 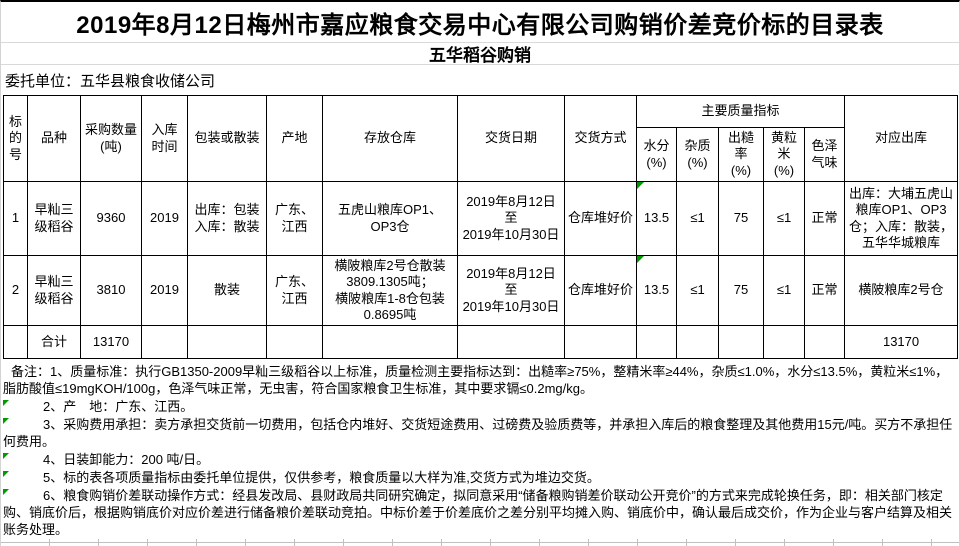 I want to click on consignor-label: 委托单位：五华县粮食收储公司, so click(x=110, y=81).